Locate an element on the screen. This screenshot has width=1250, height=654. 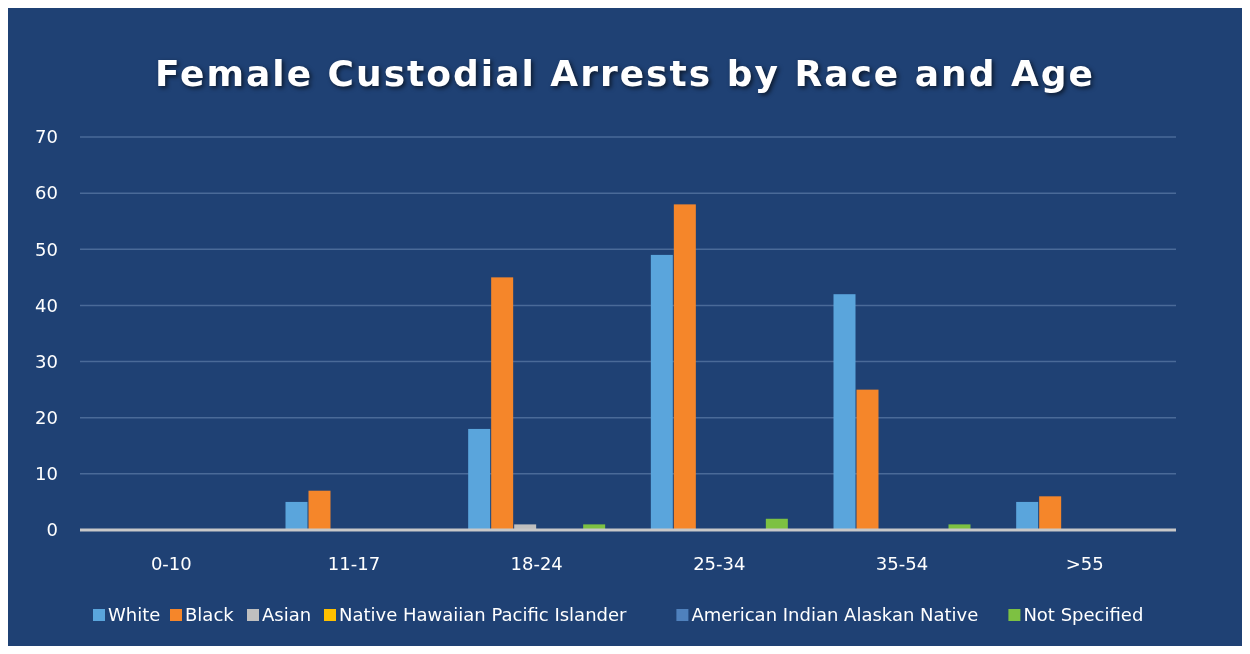
legend-label: American Indian Alaskan Native is located at coordinates (835, 615).